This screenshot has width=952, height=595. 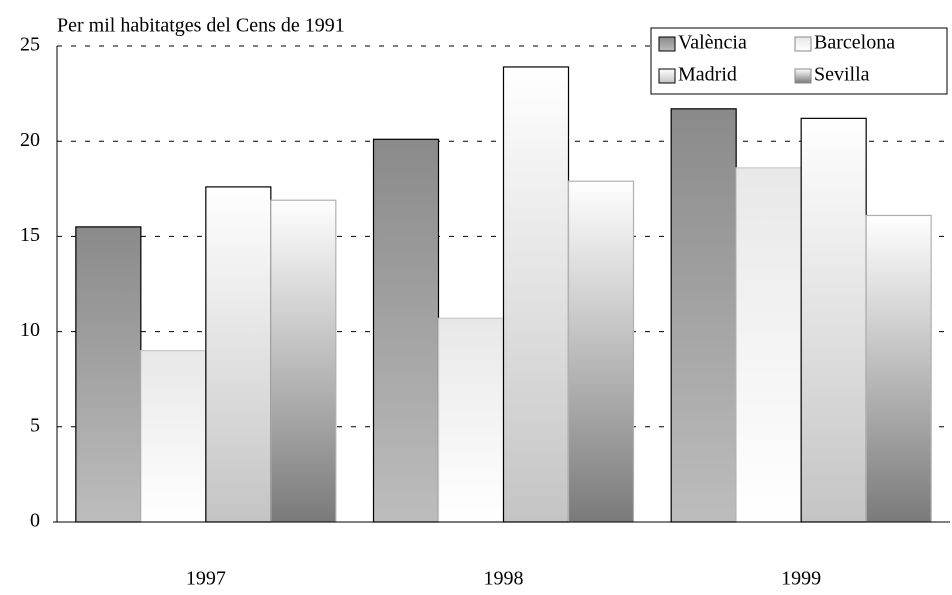 I want to click on y-tick-label: 15, so click(x=30, y=235).